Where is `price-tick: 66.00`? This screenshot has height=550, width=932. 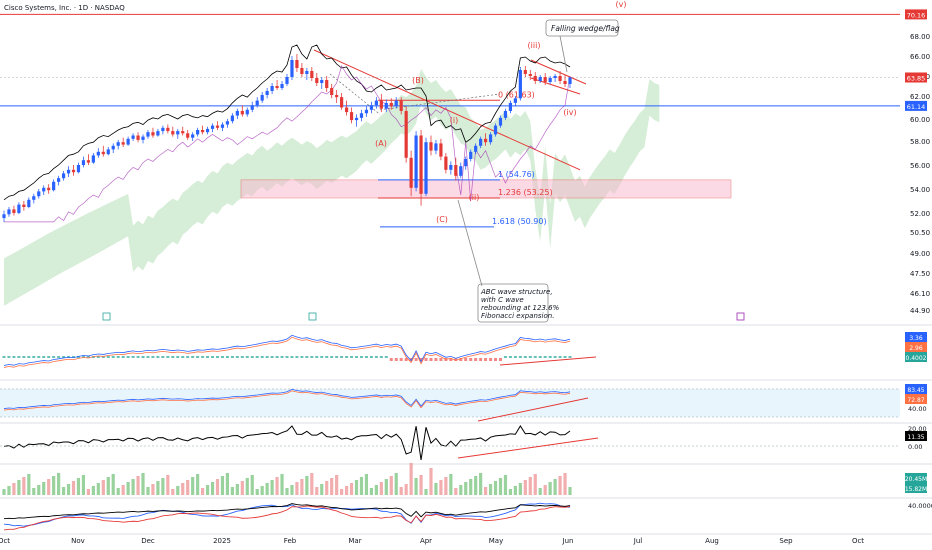
price-tick: 66.00 is located at coordinates (920, 57).